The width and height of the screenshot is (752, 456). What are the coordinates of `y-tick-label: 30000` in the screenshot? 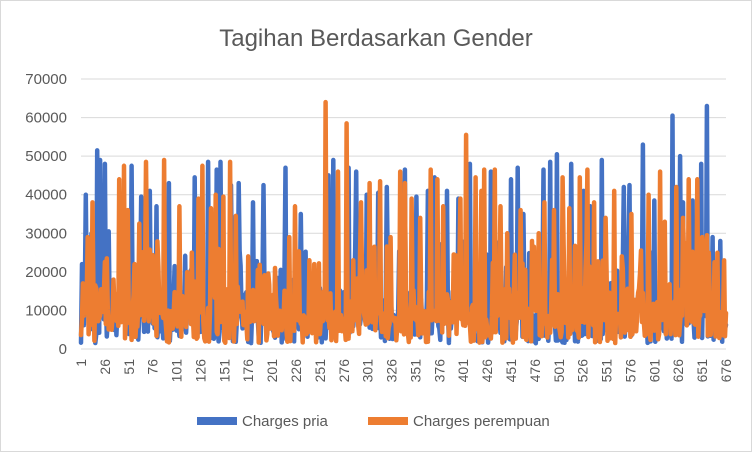 It's located at (46, 233).